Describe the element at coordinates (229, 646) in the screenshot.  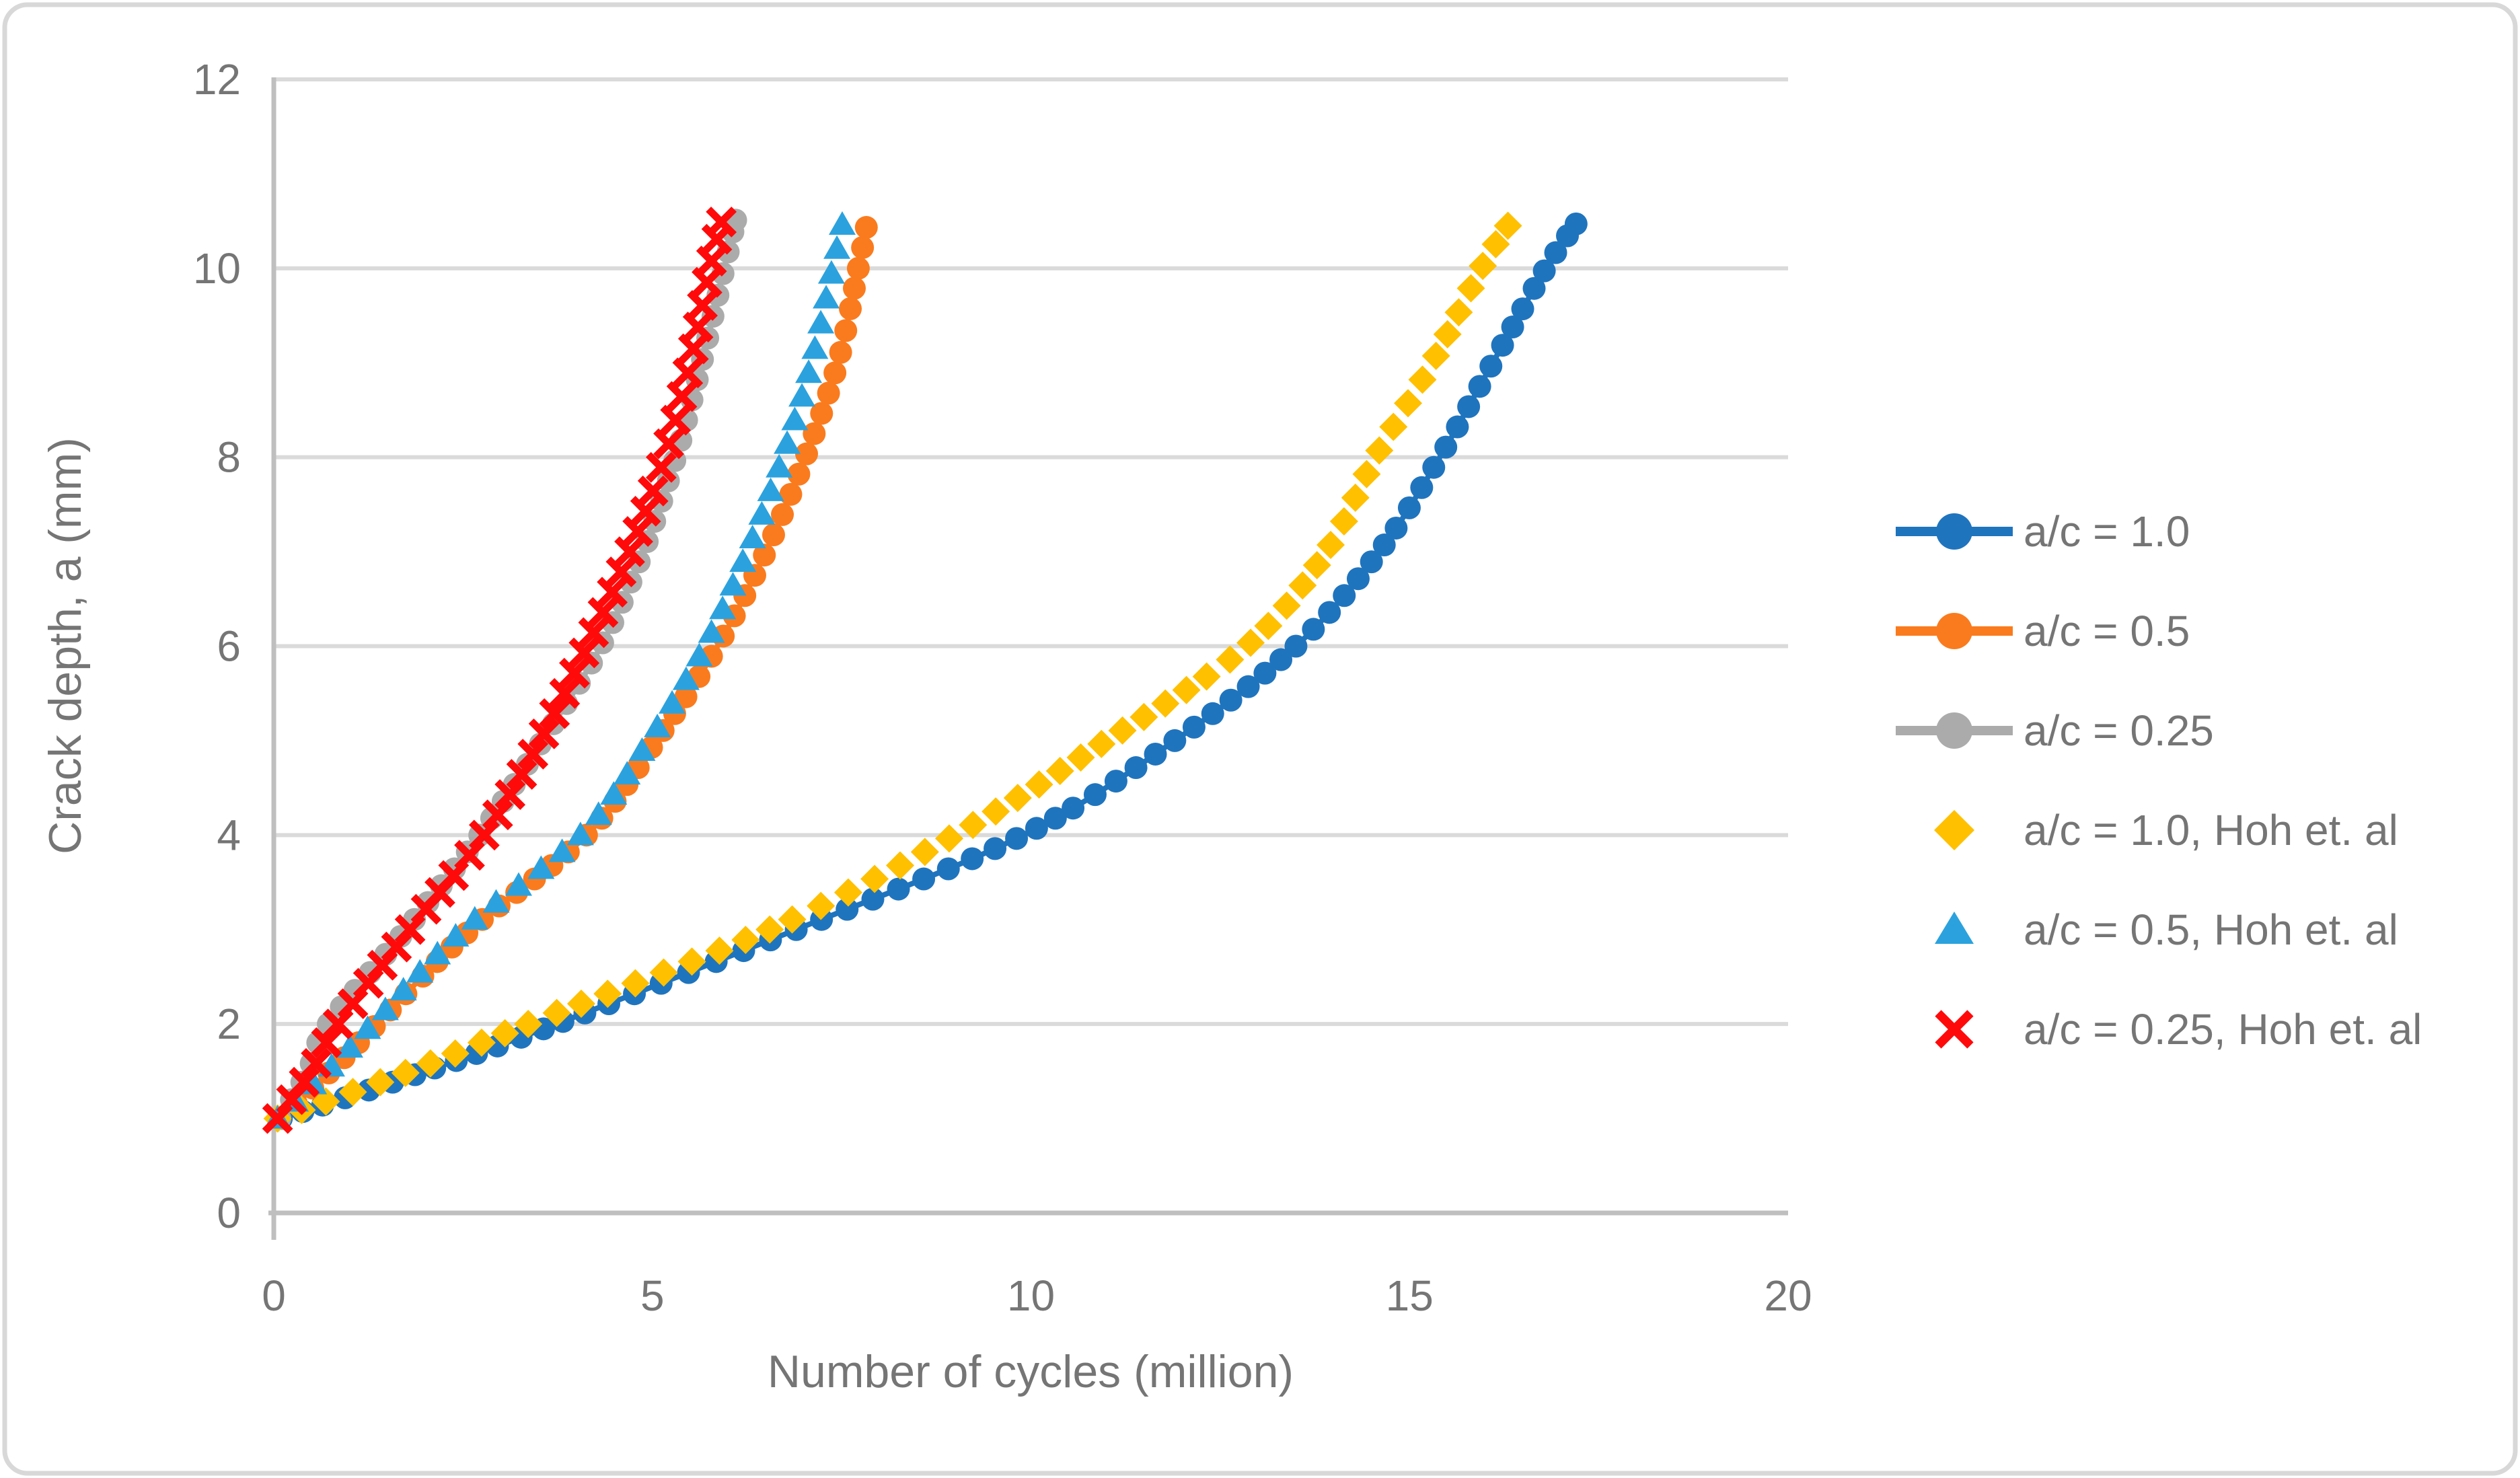
I see `y-tick-label-6: 6` at that location.